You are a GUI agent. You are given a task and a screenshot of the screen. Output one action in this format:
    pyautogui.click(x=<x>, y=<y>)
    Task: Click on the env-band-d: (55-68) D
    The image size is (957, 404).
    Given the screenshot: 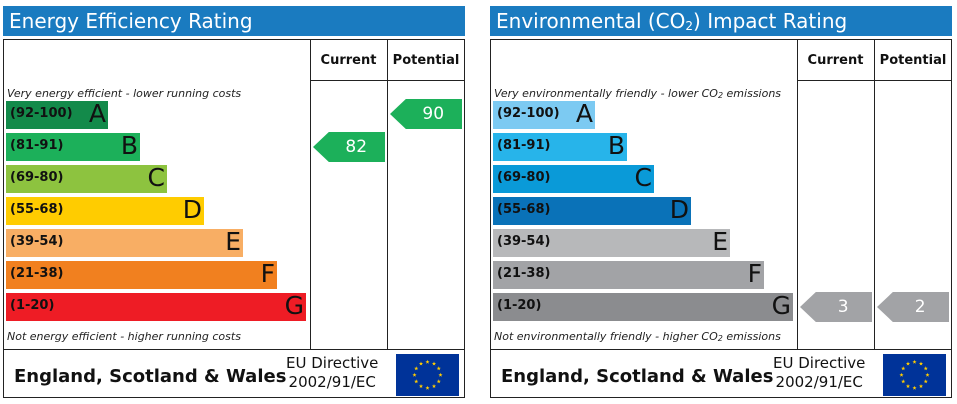 What is the action you would take?
    pyautogui.click(x=592, y=210)
    